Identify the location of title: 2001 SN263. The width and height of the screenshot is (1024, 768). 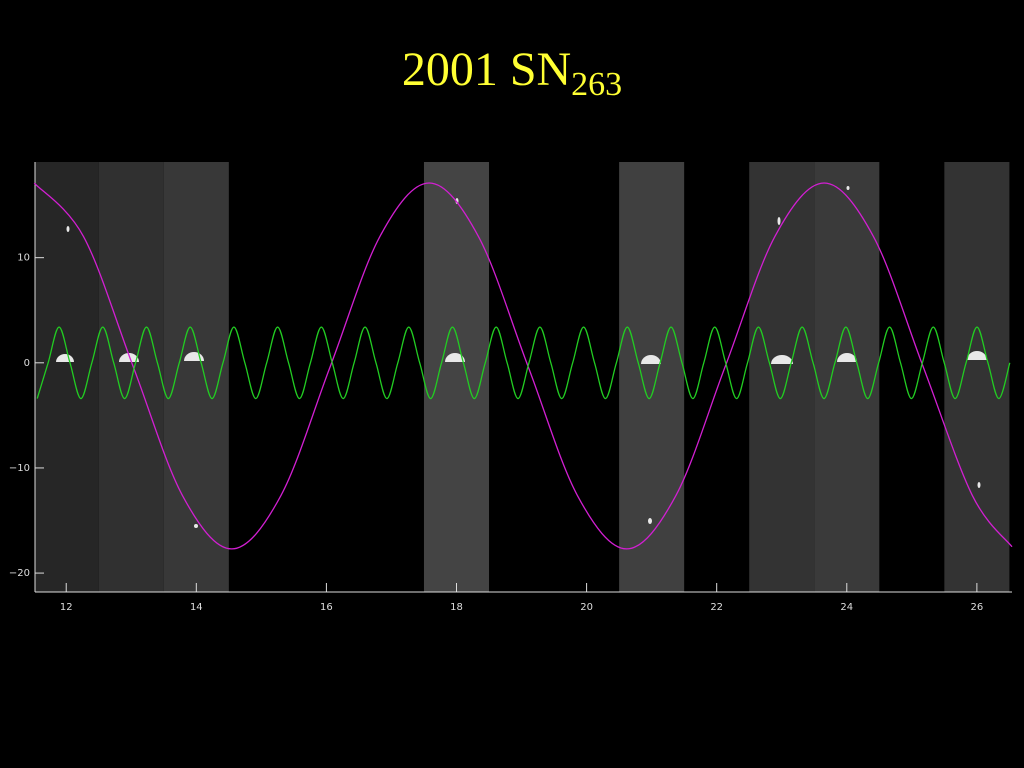
(512, 73).